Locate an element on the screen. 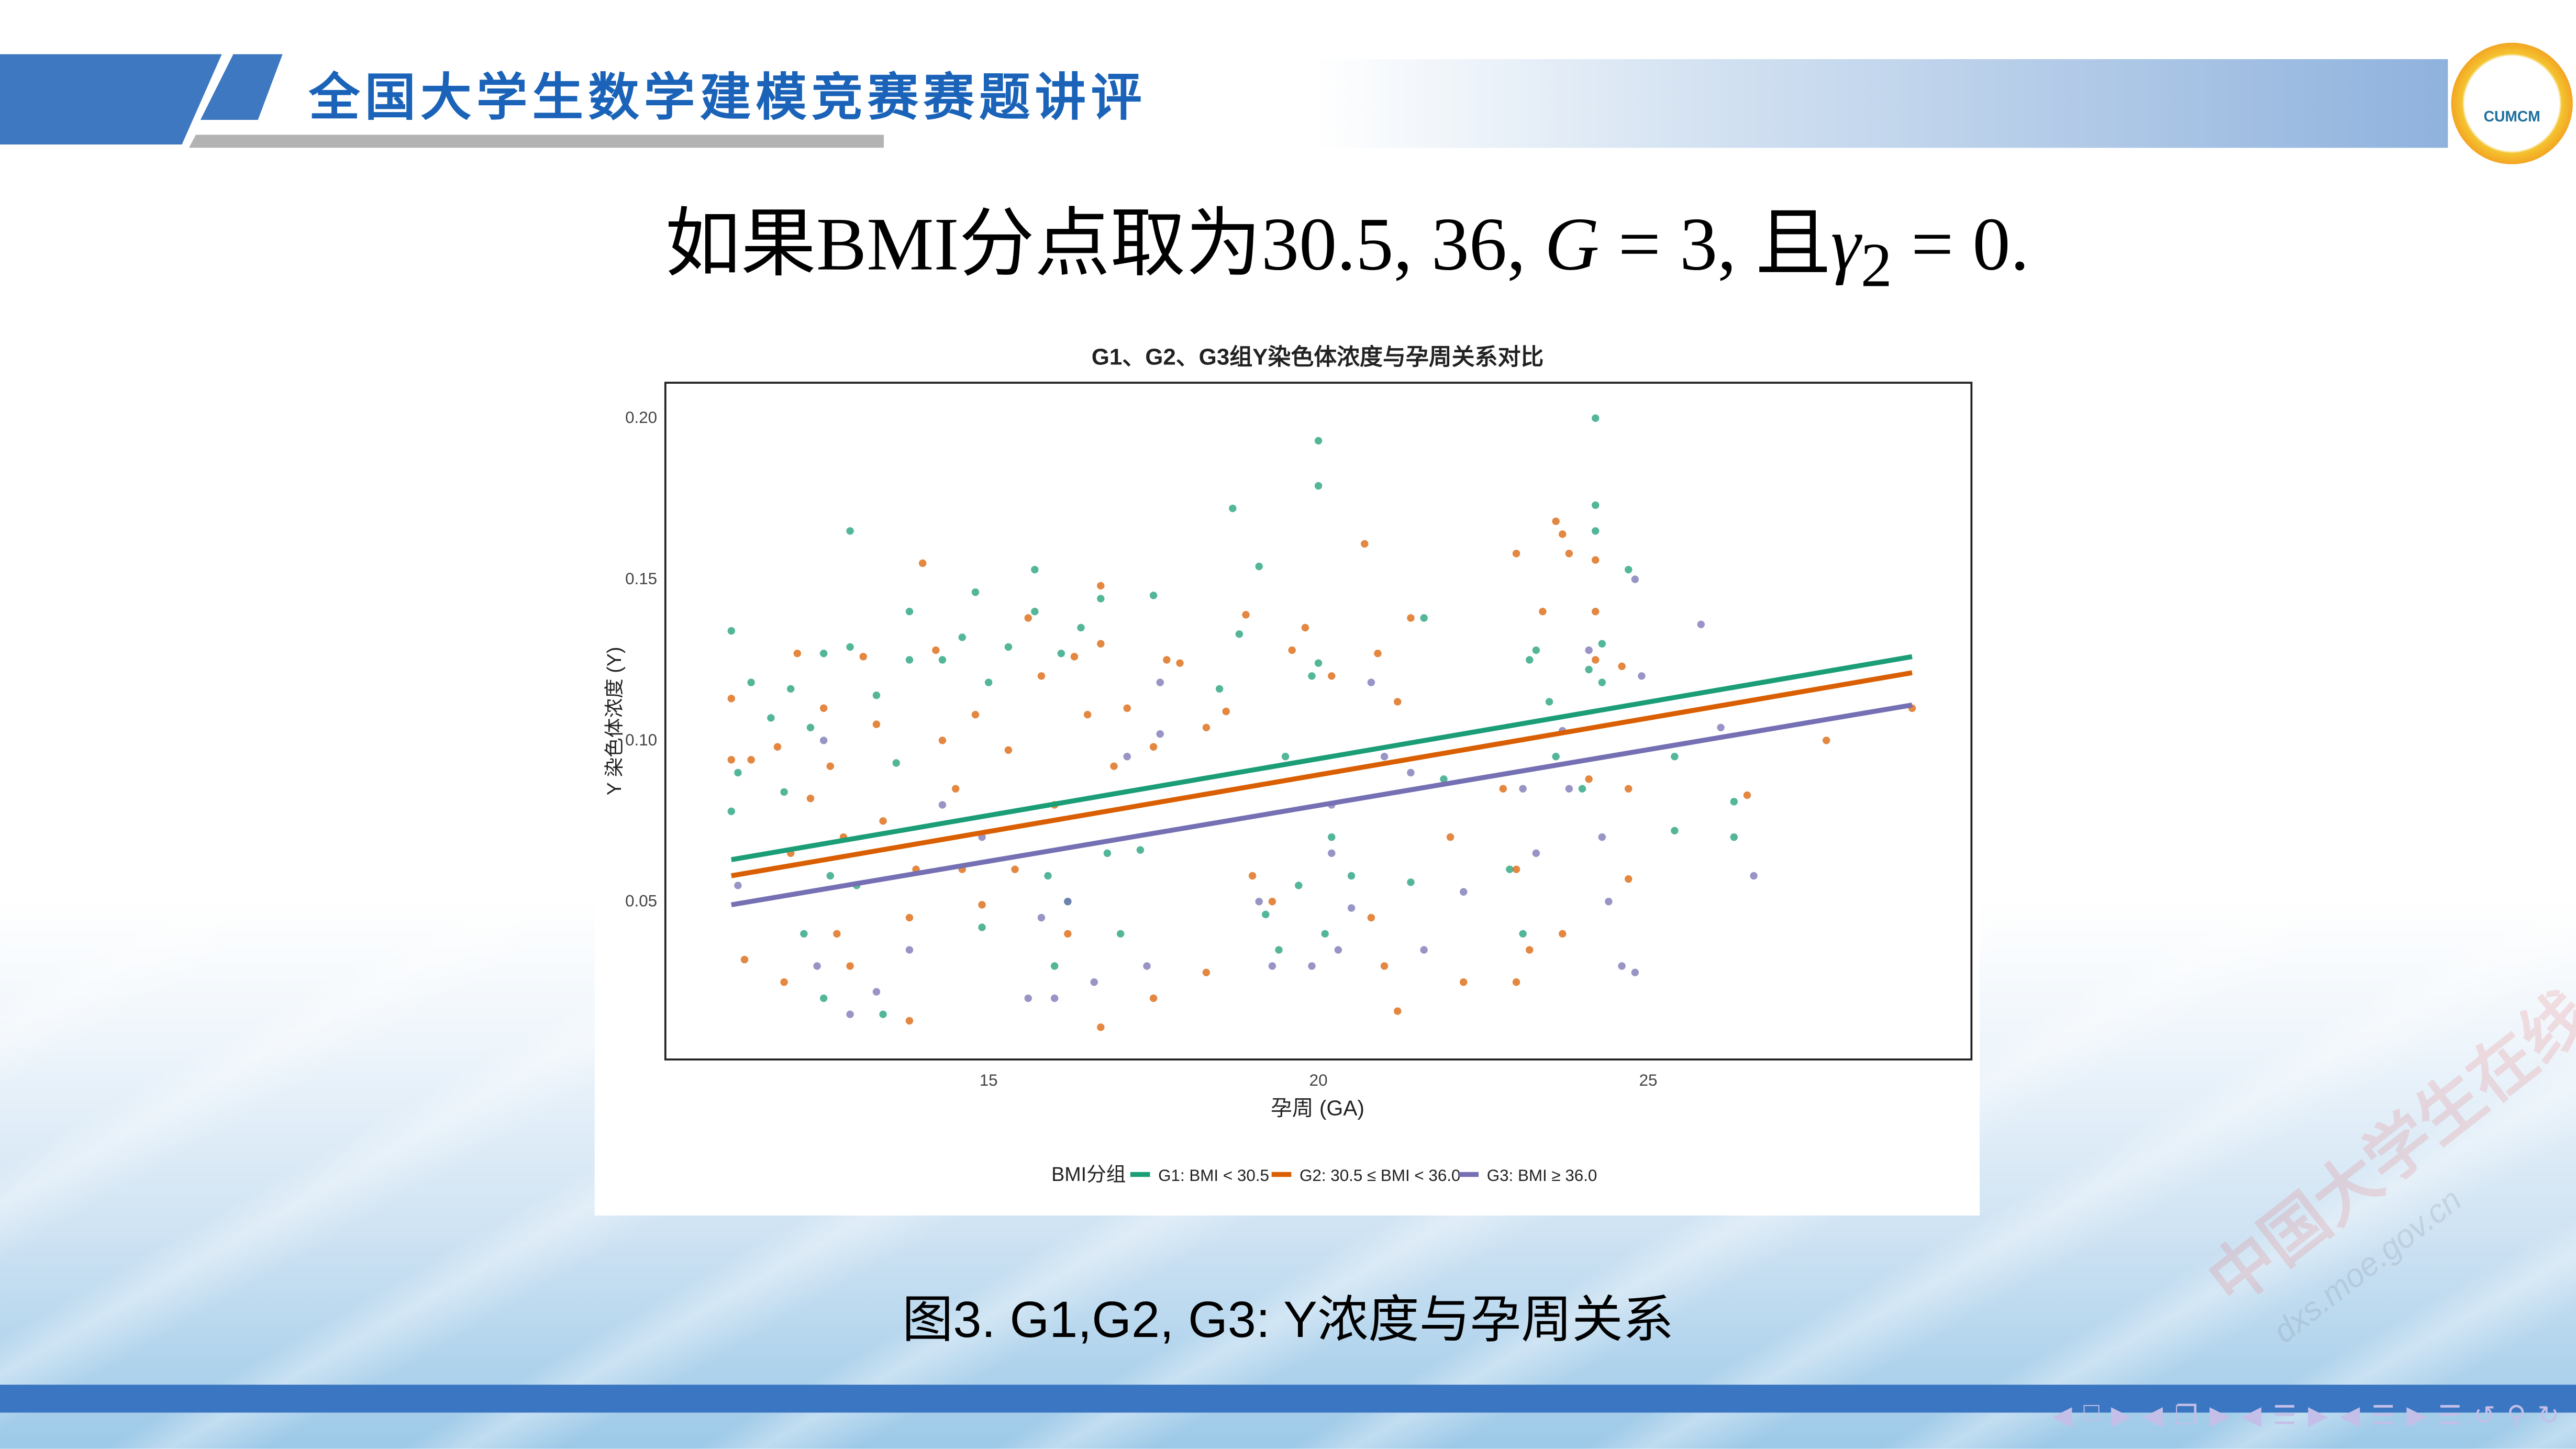 The height and width of the screenshot is (1449, 2576). trend-line-g2 is located at coordinates (1321, 774).